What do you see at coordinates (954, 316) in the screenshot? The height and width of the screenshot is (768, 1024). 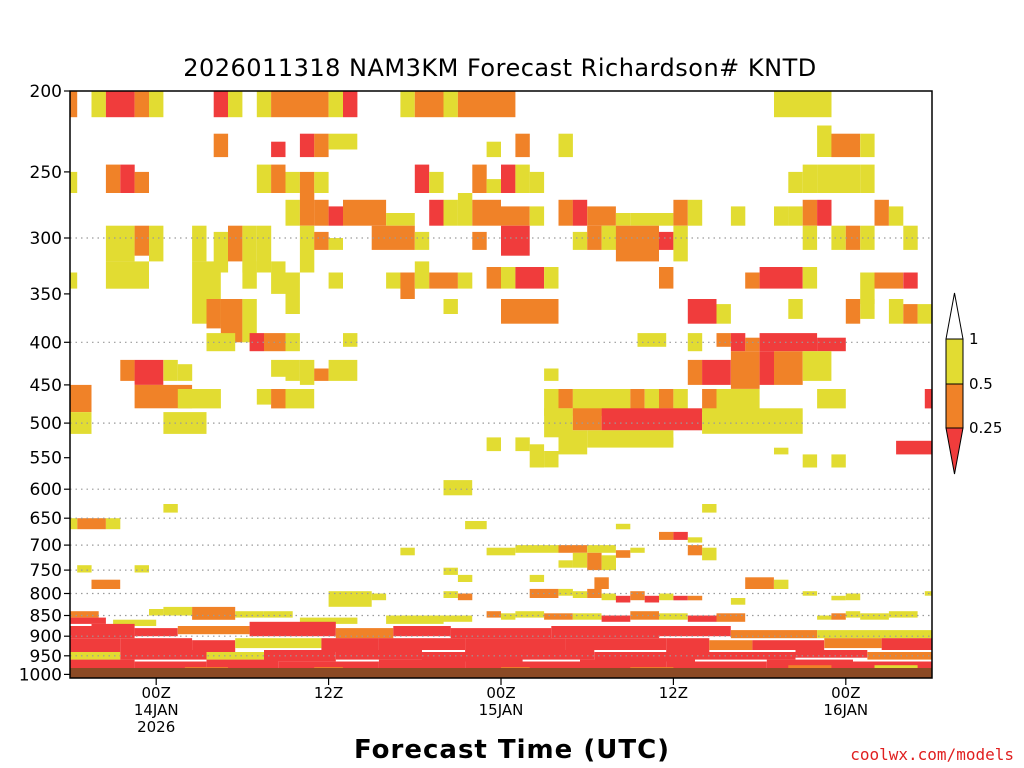 I see `legend-swatch-above` at bounding box center [954, 316].